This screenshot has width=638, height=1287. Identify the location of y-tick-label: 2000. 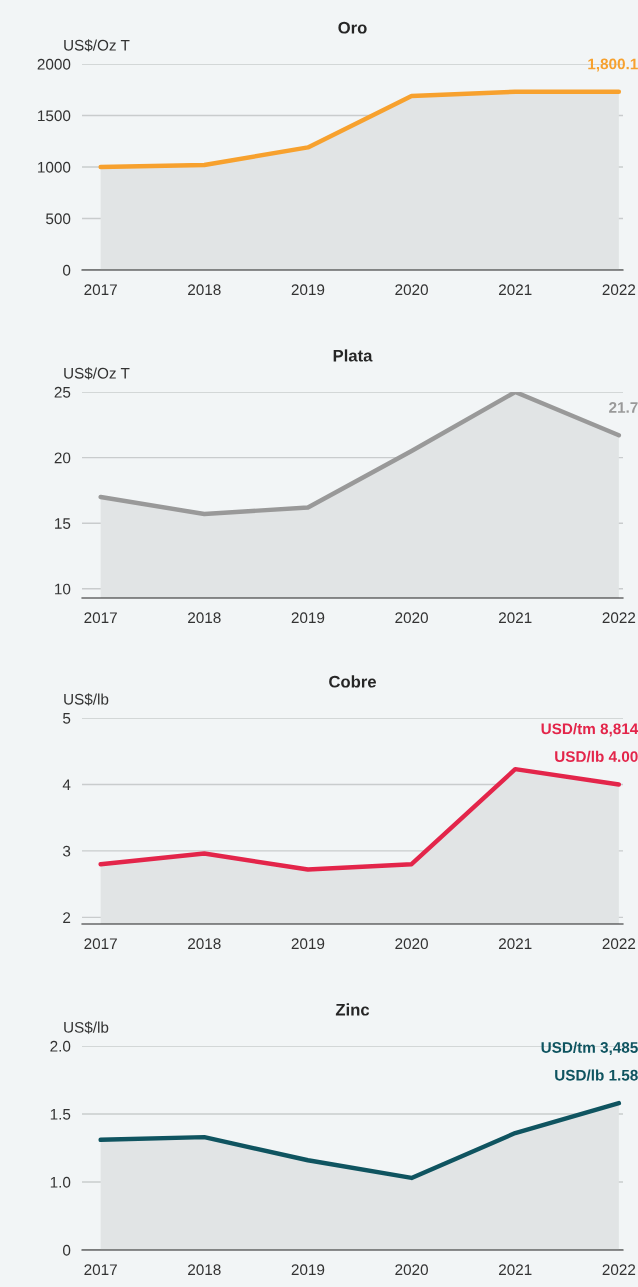
(54, 64).